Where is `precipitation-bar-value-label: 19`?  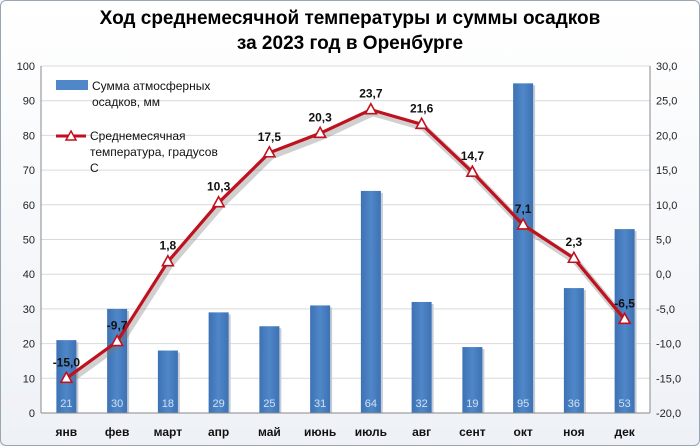
precipitation-bar-value-label: 19 is located at coordinates (472, 404).